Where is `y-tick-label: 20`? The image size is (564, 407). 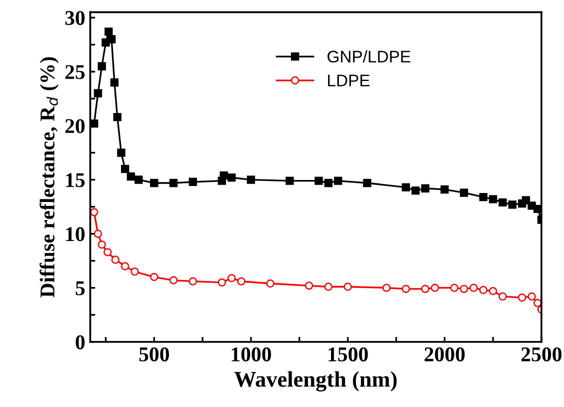
y-tick-label: 20 is located at coordinates (75, 126).